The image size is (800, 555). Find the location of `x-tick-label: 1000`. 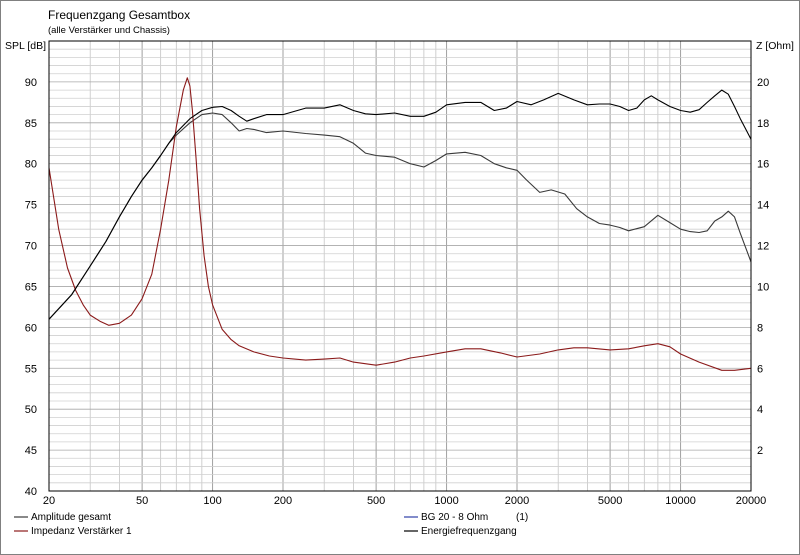

x-tick-label: 1000 is located at coordinates (446, 501).